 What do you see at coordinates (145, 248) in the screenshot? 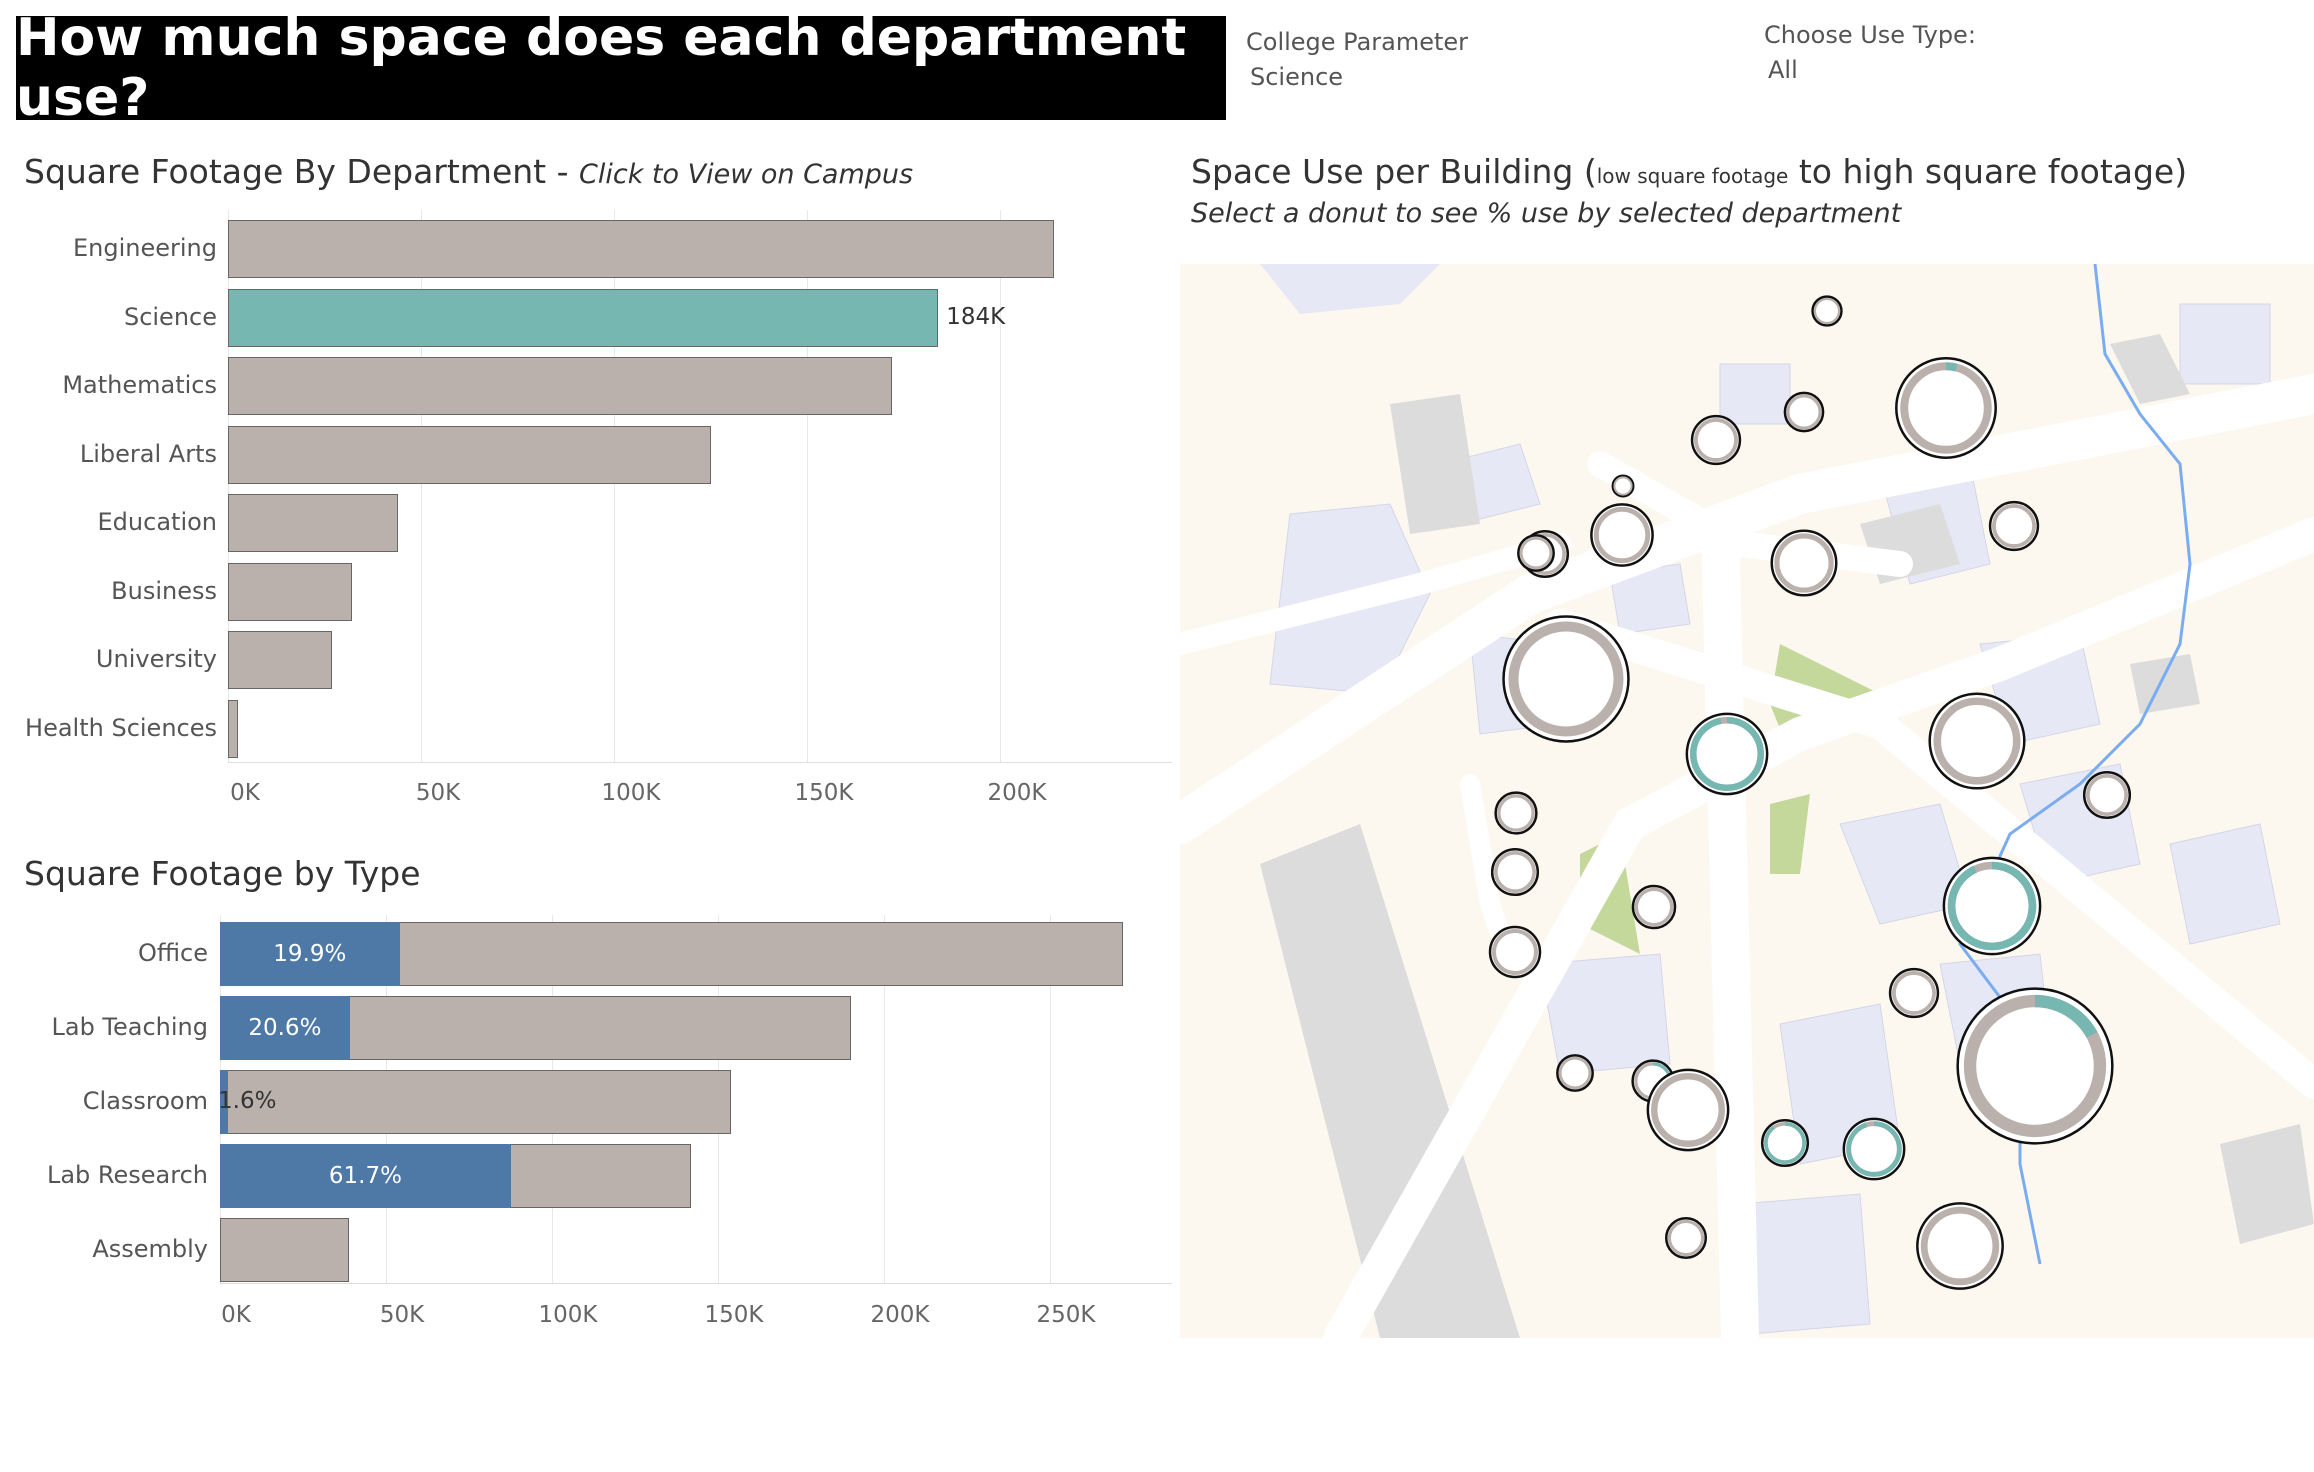
I see `dept-label: Engineering` at bounding box center [145, 248].